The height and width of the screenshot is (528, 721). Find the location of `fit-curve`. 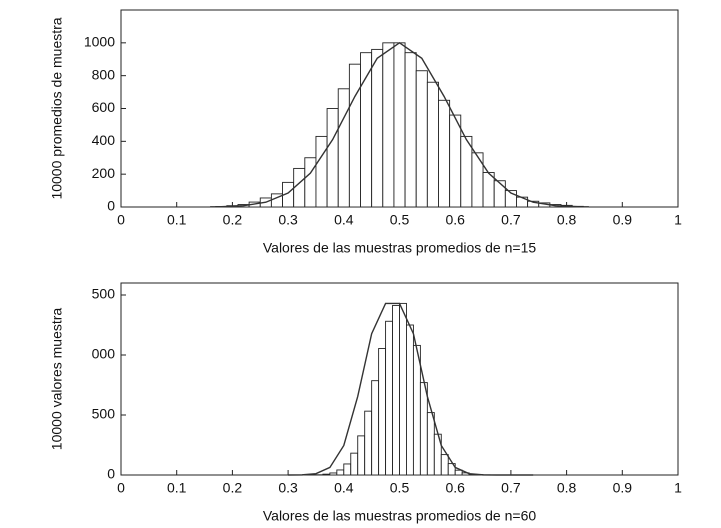

fit-curve is located at coordinates (411, 389).